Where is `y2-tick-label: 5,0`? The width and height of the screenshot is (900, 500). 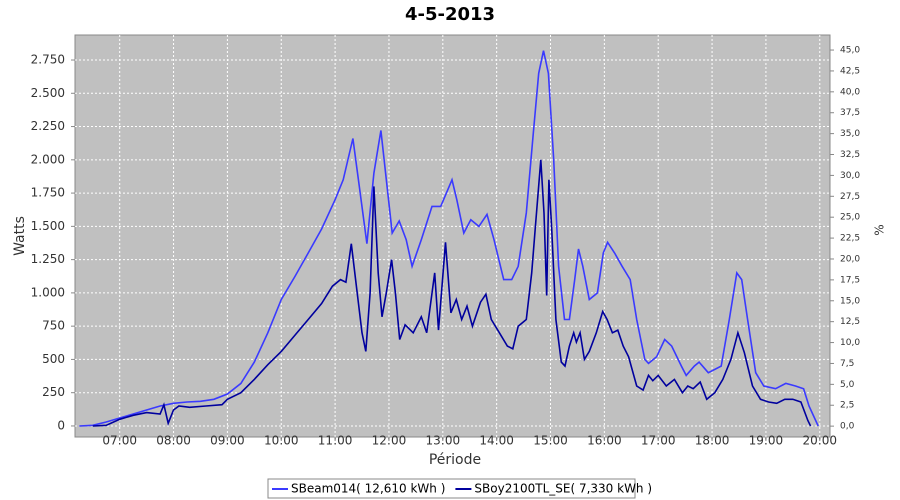 y2-tick-label: 5,0 is located at coordinates (847, 385).